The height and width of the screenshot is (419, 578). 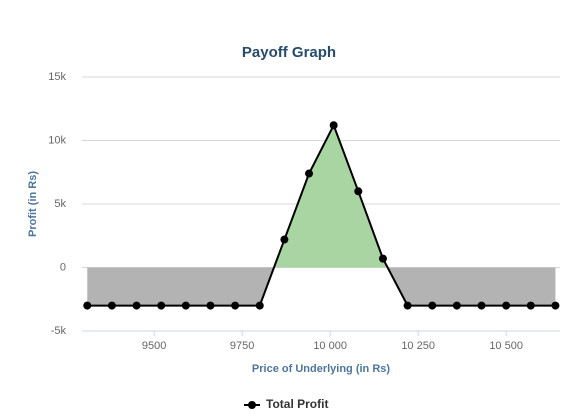 I want to click on y-tick-label: 5k, so click(x=60, y=204).